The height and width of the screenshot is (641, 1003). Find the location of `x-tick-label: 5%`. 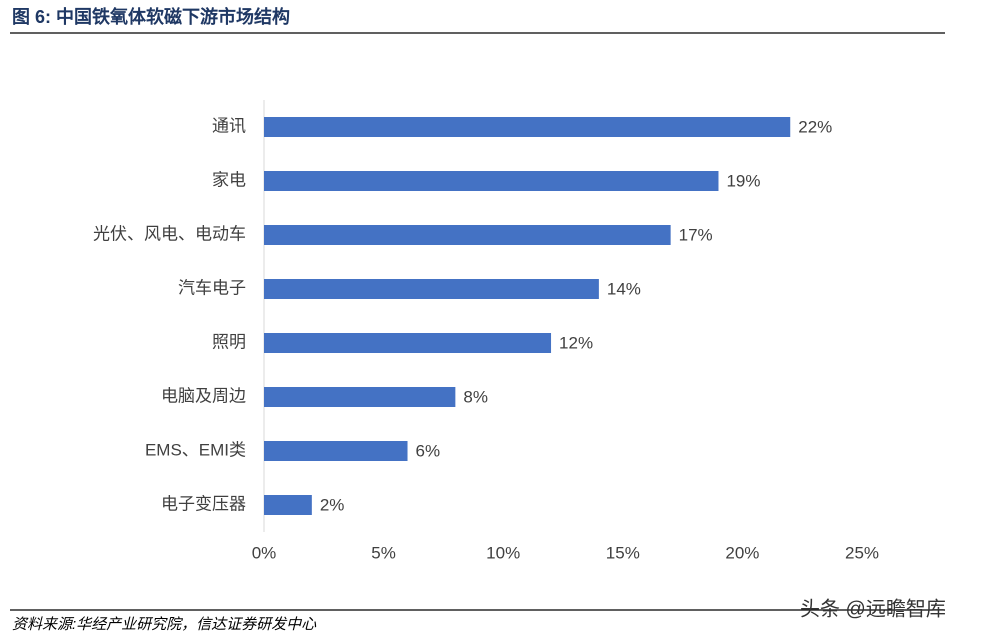

x-tick-label: 5% is located at coordinates (383, 552).